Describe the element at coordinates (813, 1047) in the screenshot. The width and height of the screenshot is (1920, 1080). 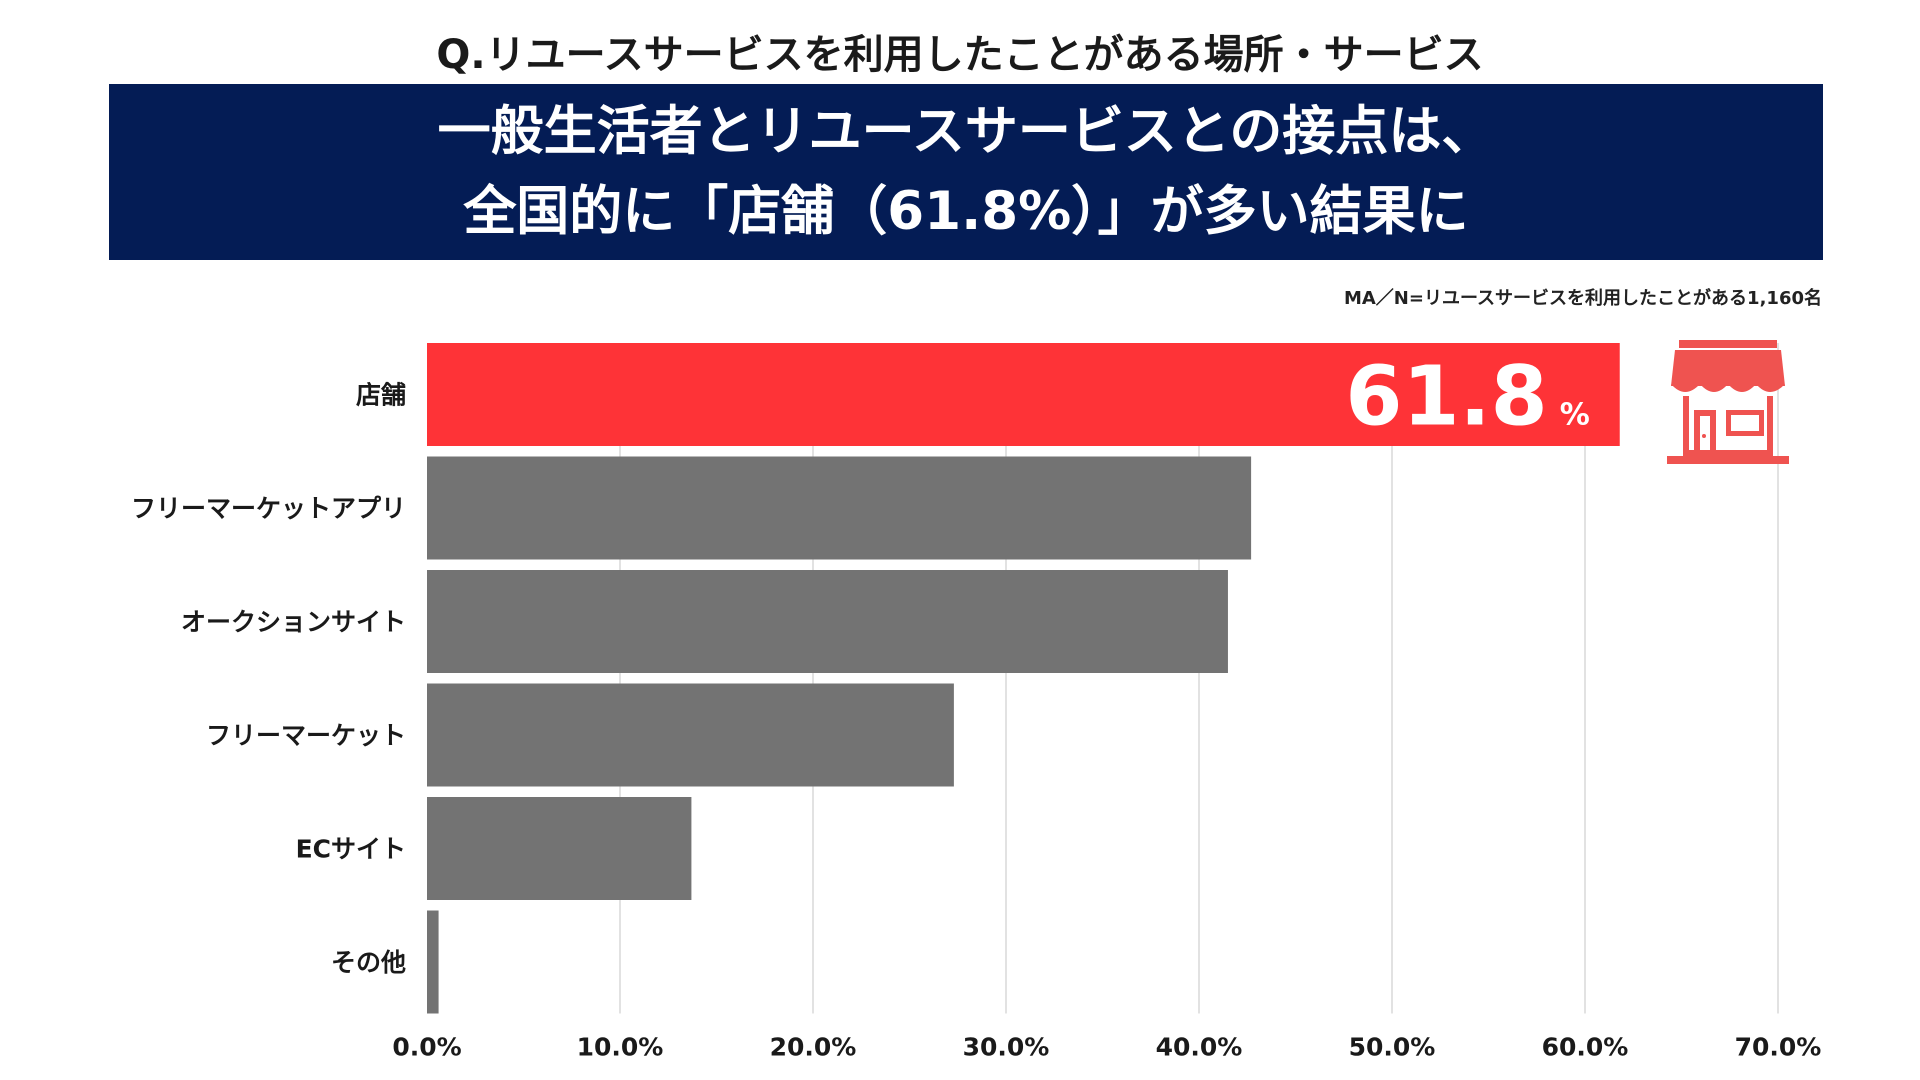
I see `x-tick-label: 20.0%` at that location.